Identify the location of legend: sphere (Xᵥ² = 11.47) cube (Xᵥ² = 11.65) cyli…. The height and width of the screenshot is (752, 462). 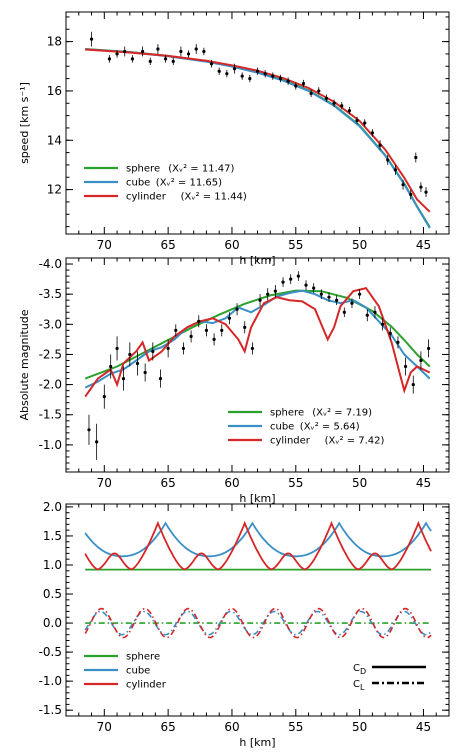
(165, 183).